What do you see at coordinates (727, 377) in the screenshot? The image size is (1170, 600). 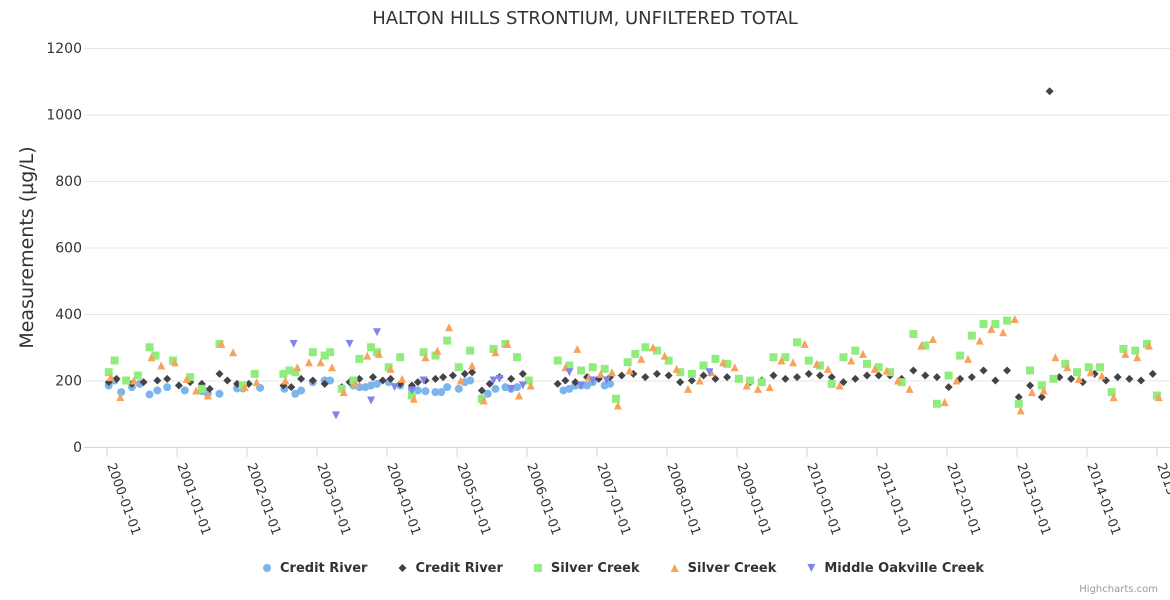 I see `data-point: 2008-11-10: 210` at bounding box center [727, 377].